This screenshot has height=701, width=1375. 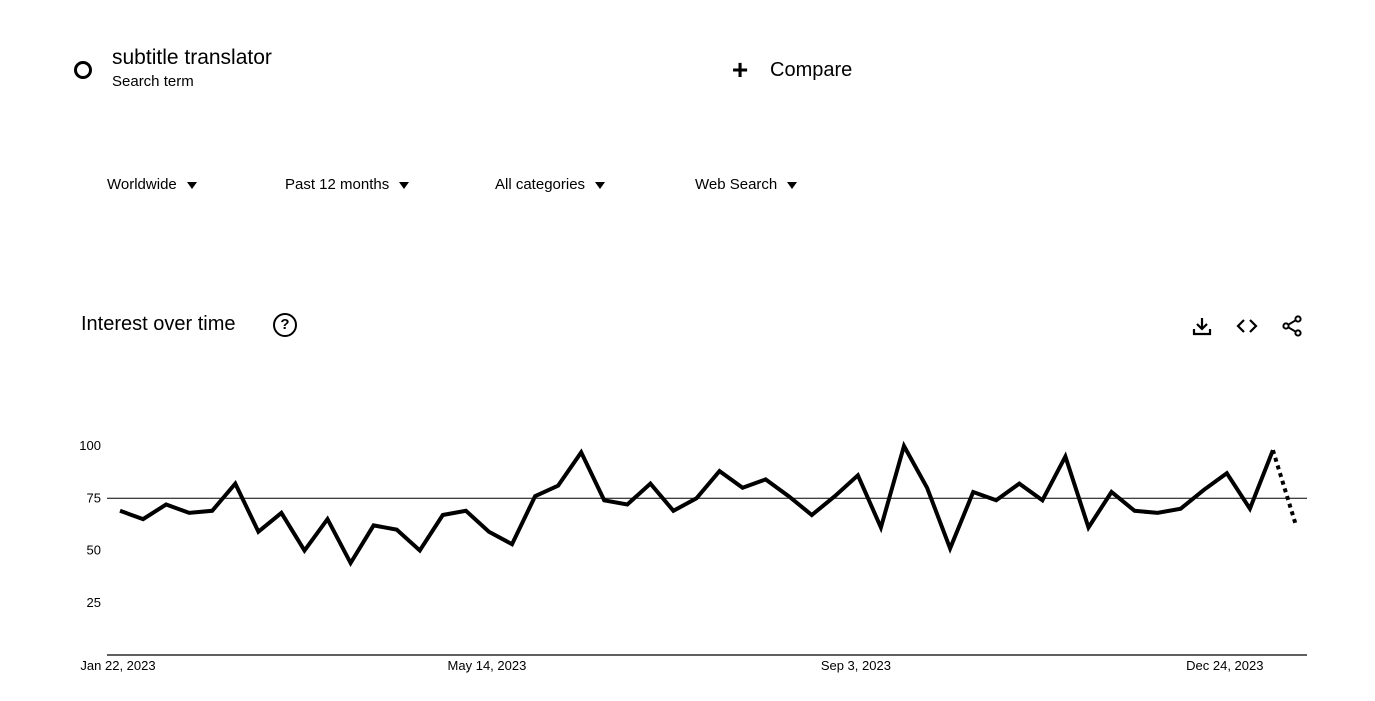 What do you see at coordinates (736, 184) in the screenshot?
I see `filter-search-type-label: Web Search` at bounding box center [736, 184].